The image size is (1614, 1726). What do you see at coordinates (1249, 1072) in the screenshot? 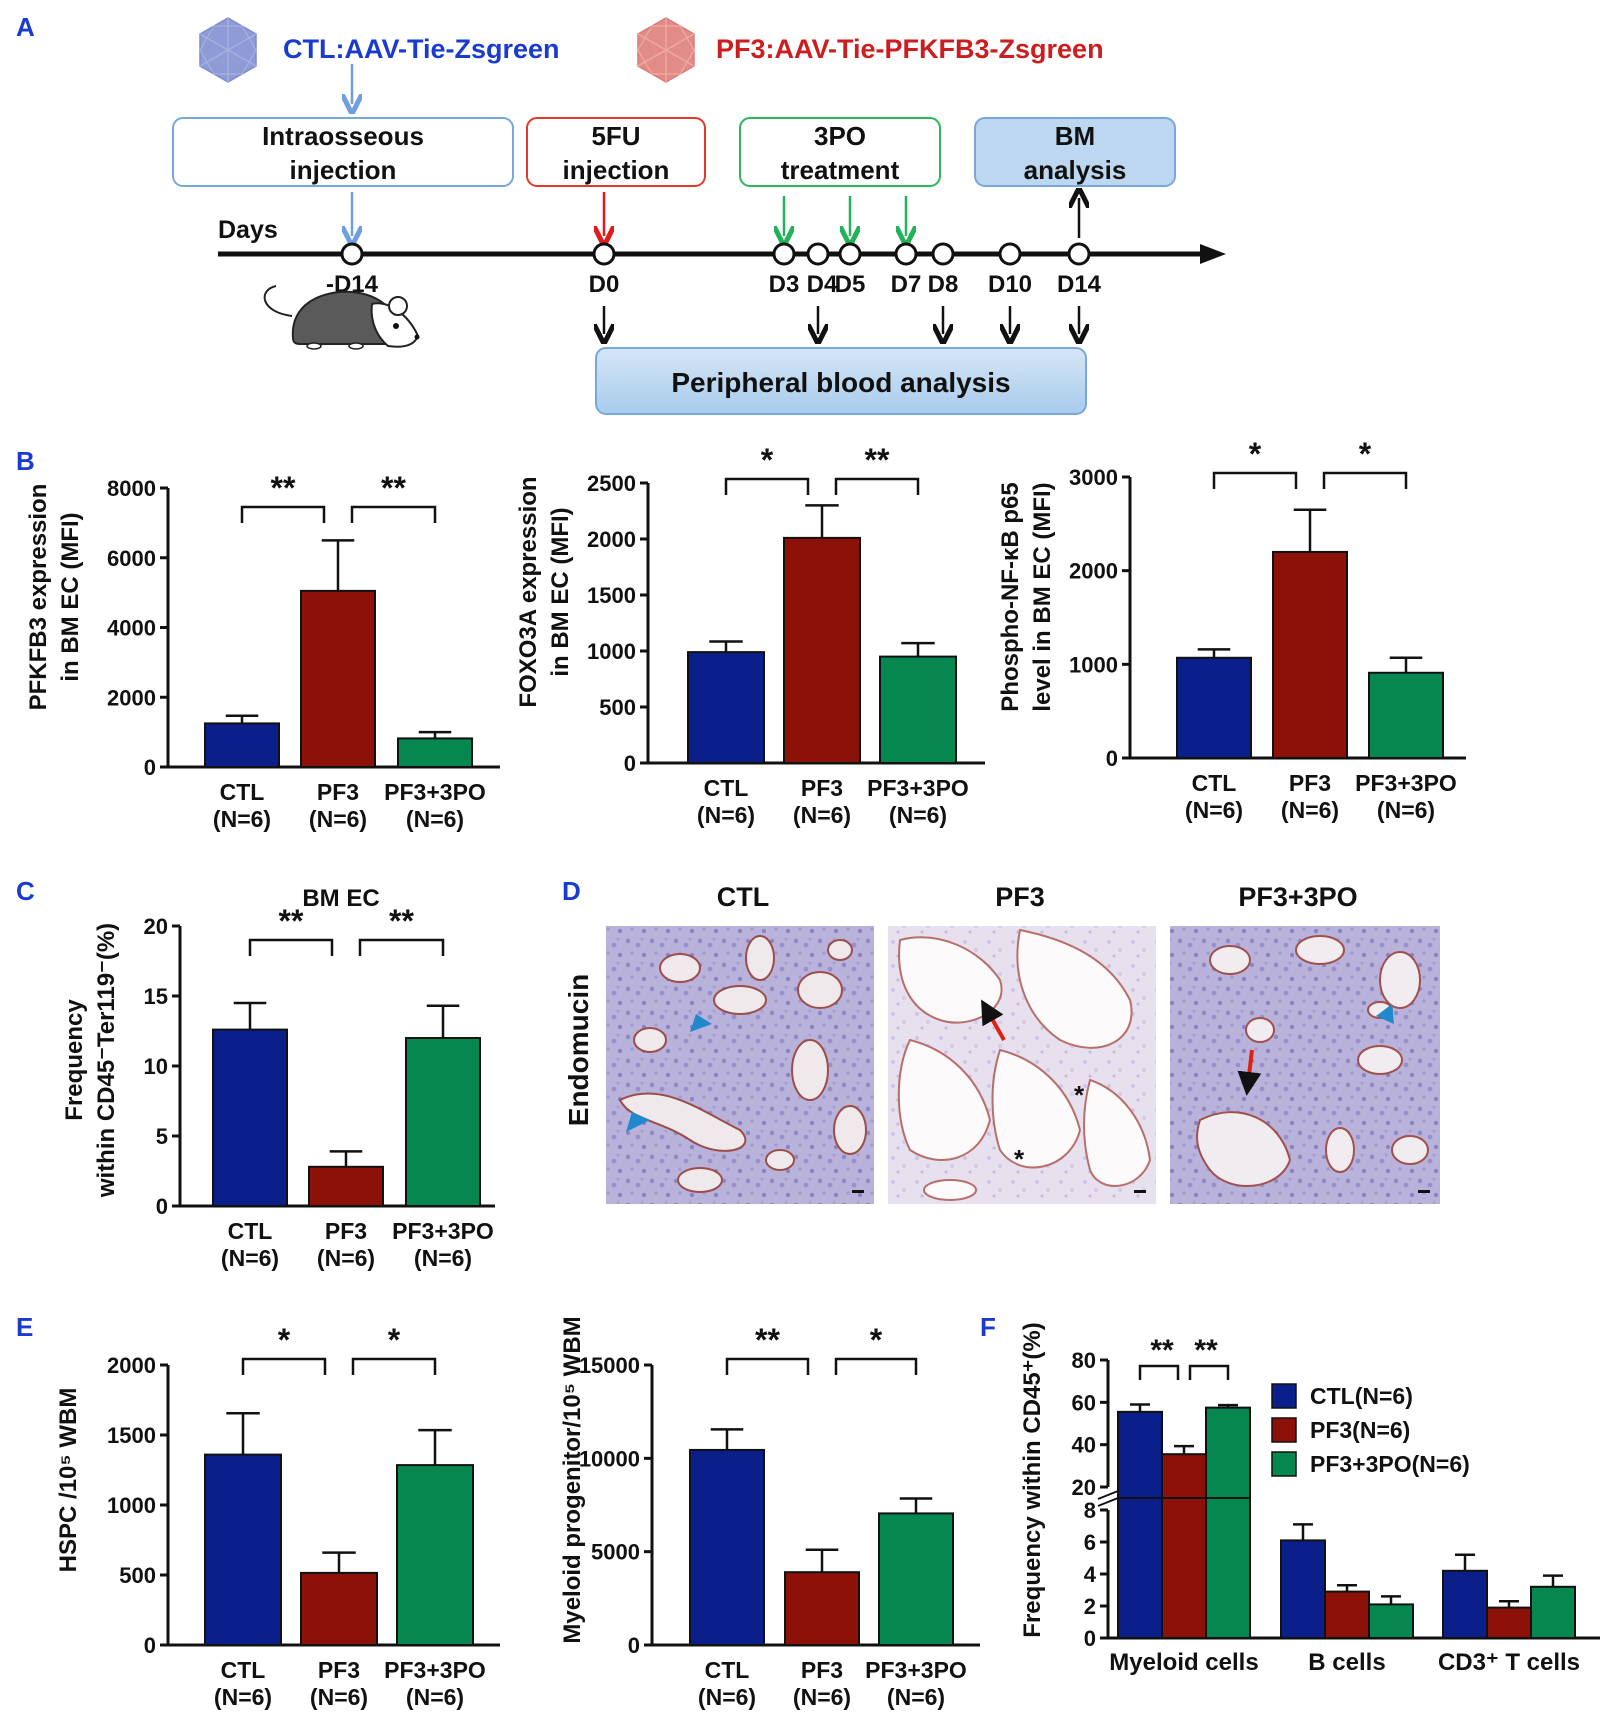
I see `3po-marker-arrow` at bounding box center [1249, 1072].